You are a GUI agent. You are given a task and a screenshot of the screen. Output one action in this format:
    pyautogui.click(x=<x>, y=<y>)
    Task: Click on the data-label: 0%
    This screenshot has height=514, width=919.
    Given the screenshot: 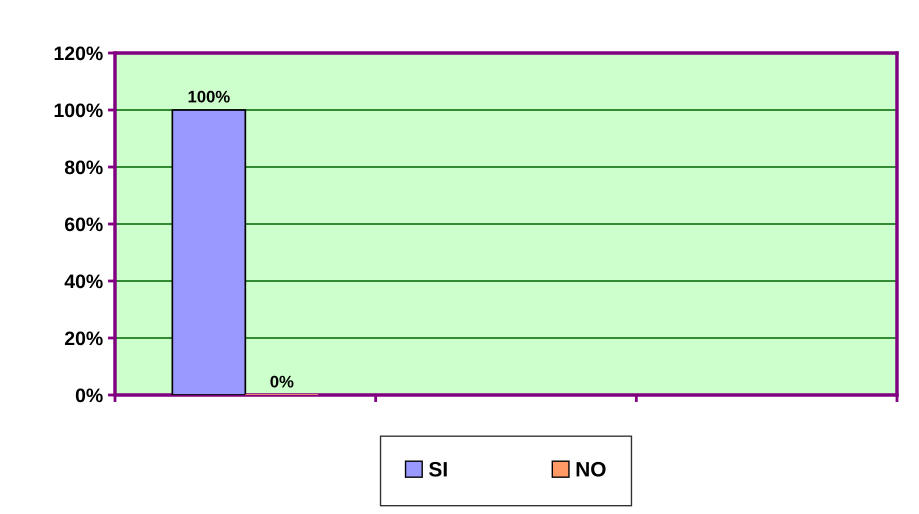 What is the action you would take?
    pyautogui.click(x=282, y=382)
    